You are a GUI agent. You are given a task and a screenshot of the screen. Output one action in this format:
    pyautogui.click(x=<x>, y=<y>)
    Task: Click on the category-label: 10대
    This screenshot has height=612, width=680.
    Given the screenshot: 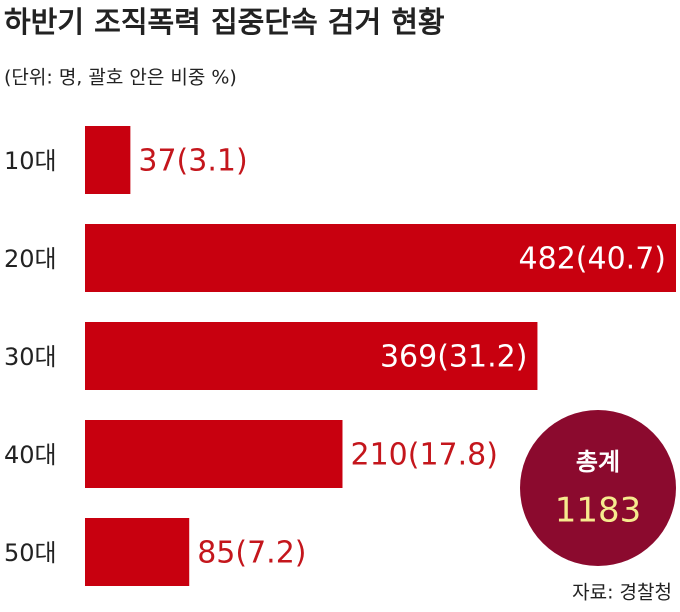 What is the action you would take?
    pyautogui.click(x=30, y=161)
    